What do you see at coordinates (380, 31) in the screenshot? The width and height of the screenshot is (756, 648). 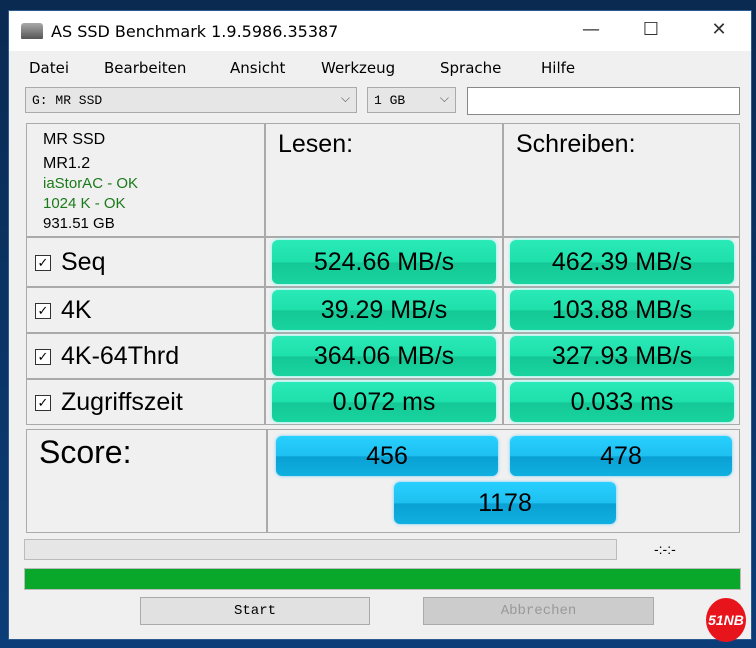 I see `title-bar: AS SSD Benchmark 1.9.5986.35387 — ☐ ✕` at bounding box center [380, 31].